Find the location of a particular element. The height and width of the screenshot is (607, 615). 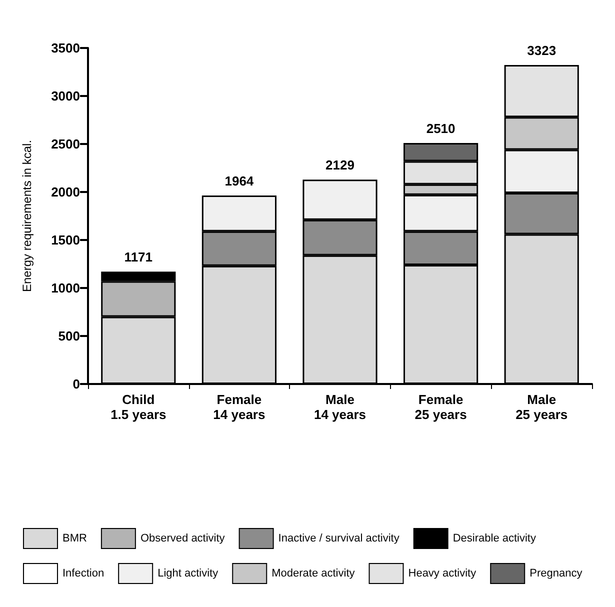

y-tick-label: 3000 is located at coordinates (65, 96).